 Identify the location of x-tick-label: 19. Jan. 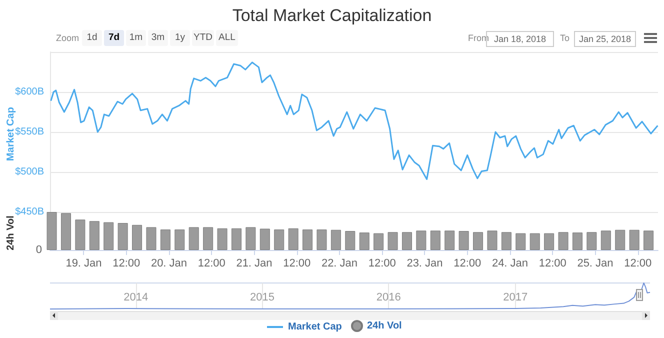
(84, 264).